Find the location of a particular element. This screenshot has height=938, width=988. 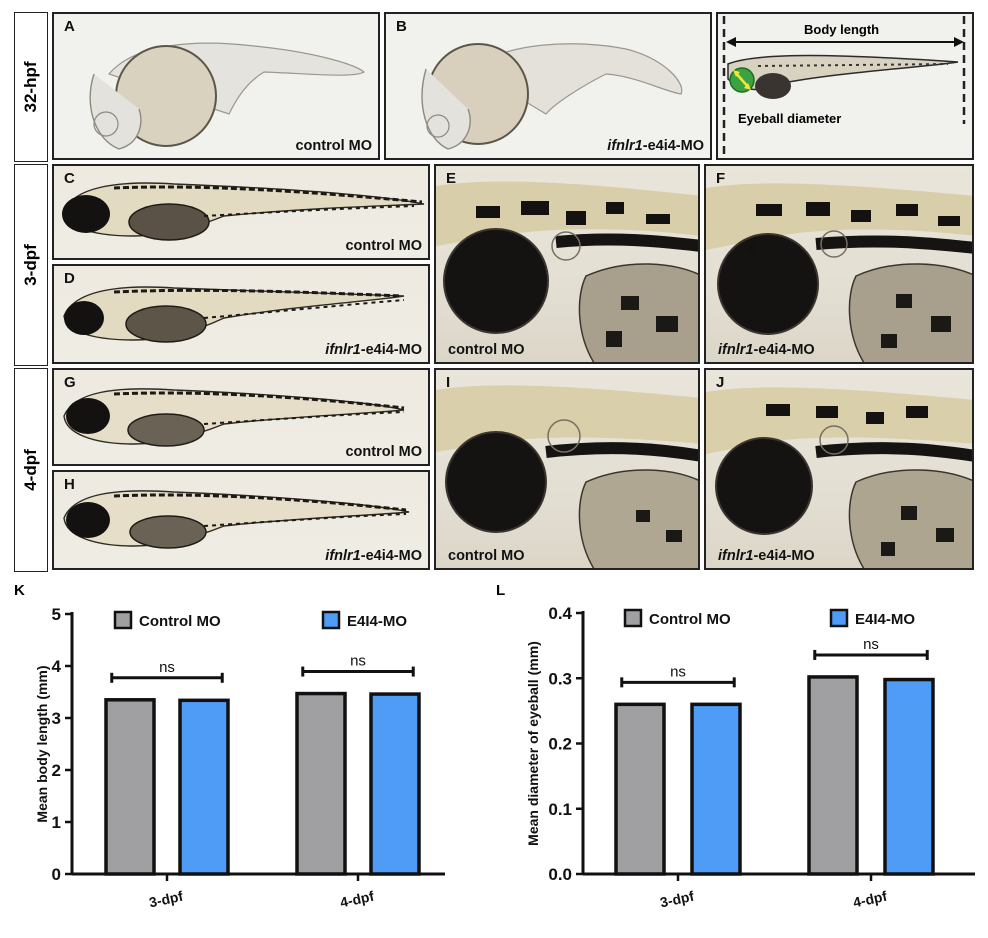

row-label-4dpf: 4-dpf is located at coordinates (31, 470).